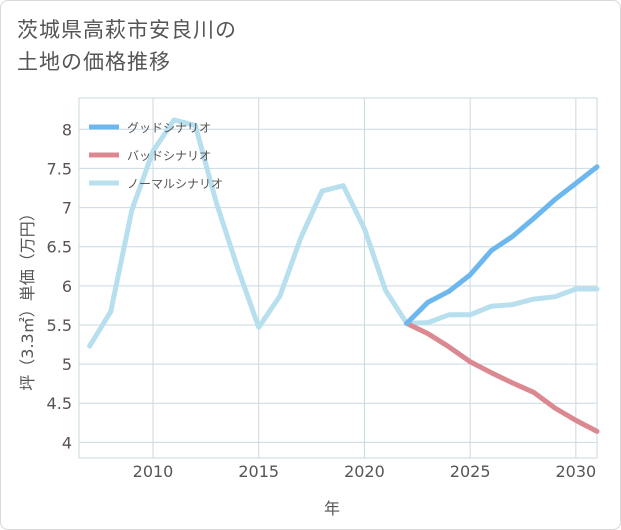  What do you see at coordinates (153, 471) in the screenshot?
I see `x-tick-label: 2010` at bounding box center [153, 471].